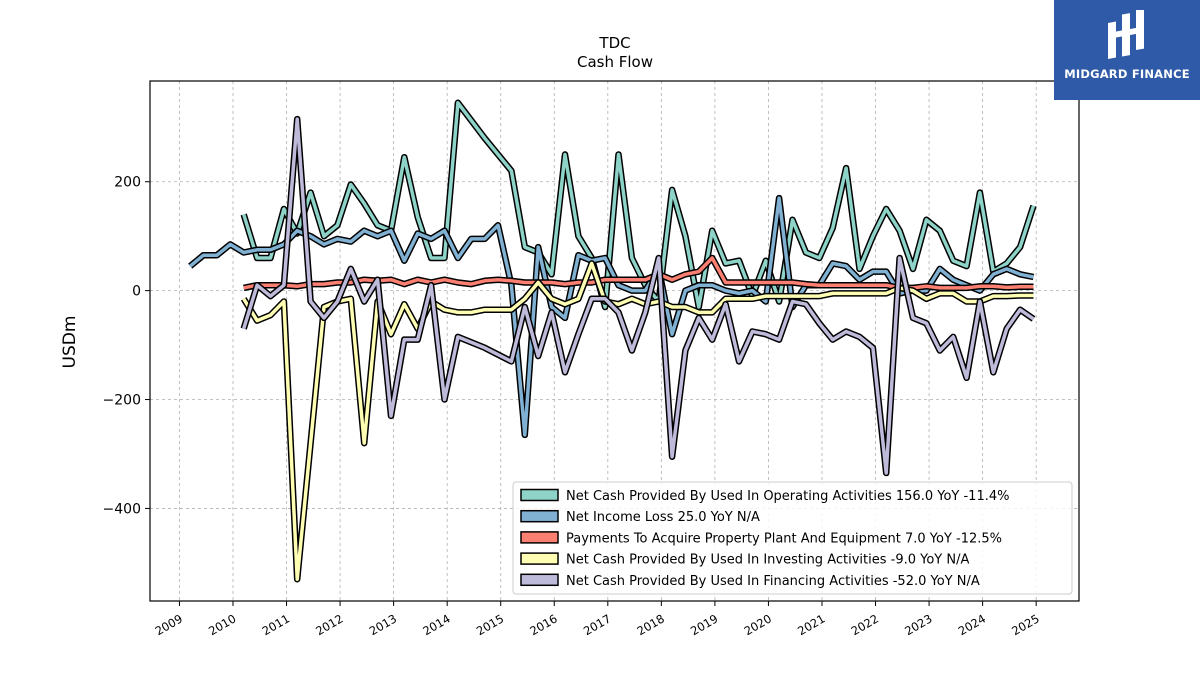  What do you see at coordinates (811, 624) in the screenshot?
I see `x-tick-label: 2021` at bounding box center [811, 624].